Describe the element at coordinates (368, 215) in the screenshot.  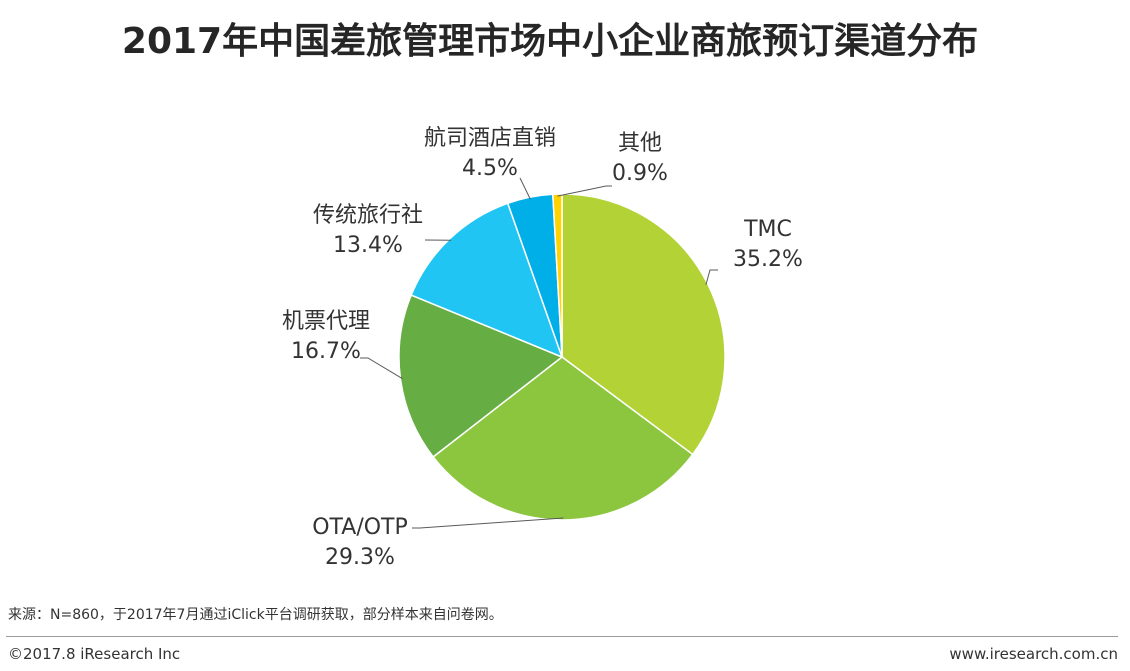
I see `slice-label-3: 传统旅行社` at that location.